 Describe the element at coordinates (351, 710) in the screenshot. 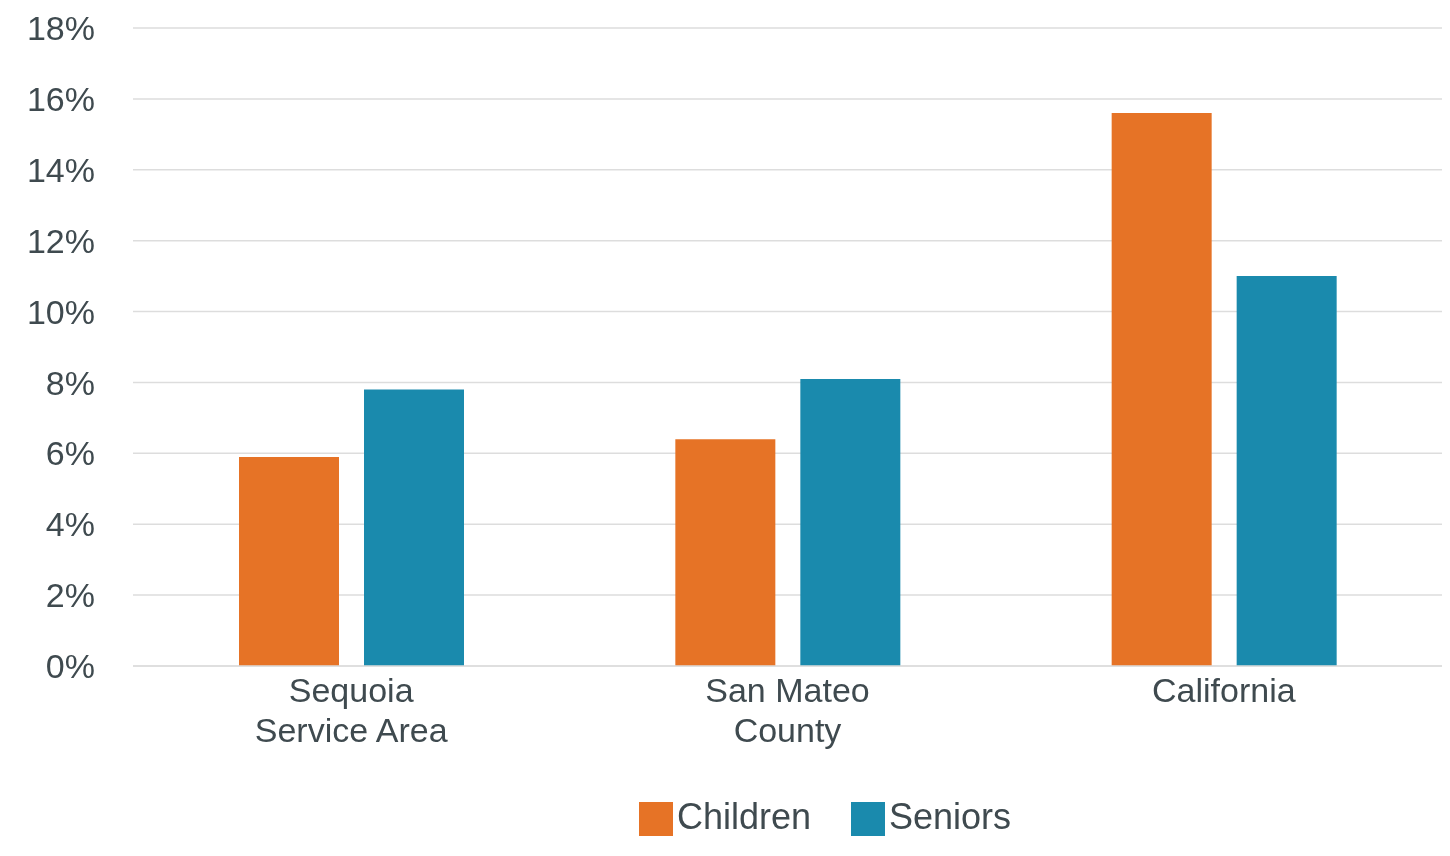

I see `x-tick-label: Sequoia Service Area` at that location.